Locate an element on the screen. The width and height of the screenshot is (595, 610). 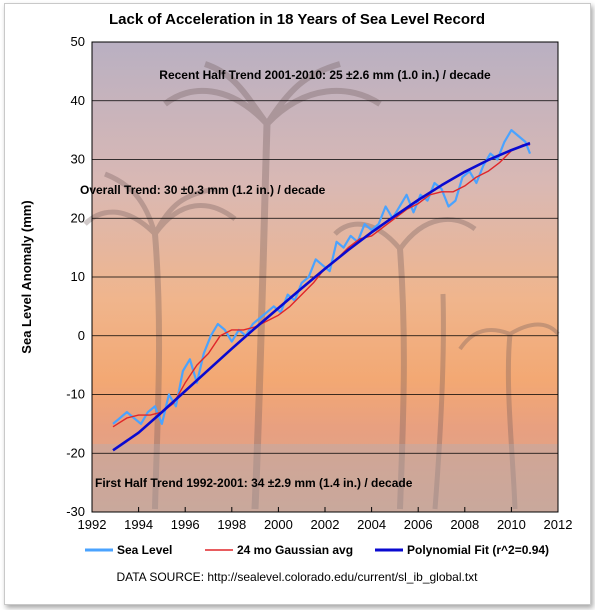
x-tick-label-1: 1994 is located at coordinates (138, 524).